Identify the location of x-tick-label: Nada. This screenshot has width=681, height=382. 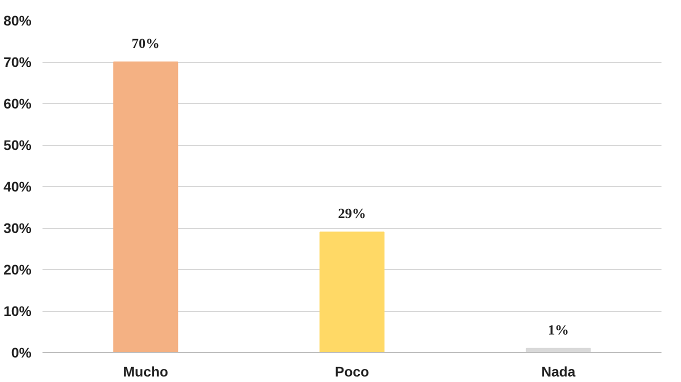
(558, 372).